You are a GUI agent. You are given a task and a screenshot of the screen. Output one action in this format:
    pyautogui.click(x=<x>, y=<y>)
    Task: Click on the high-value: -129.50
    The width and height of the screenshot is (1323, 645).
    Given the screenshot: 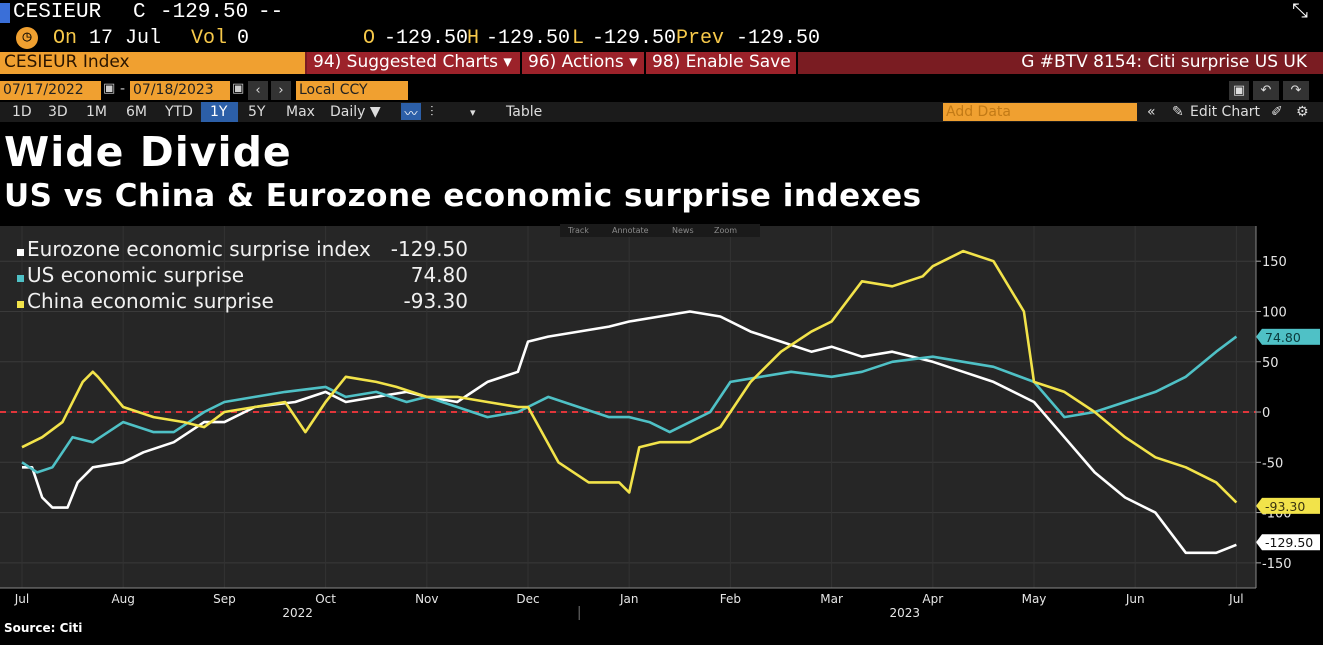 What is the action you would take?
    pyautogui.click(x=528, y=38)
    